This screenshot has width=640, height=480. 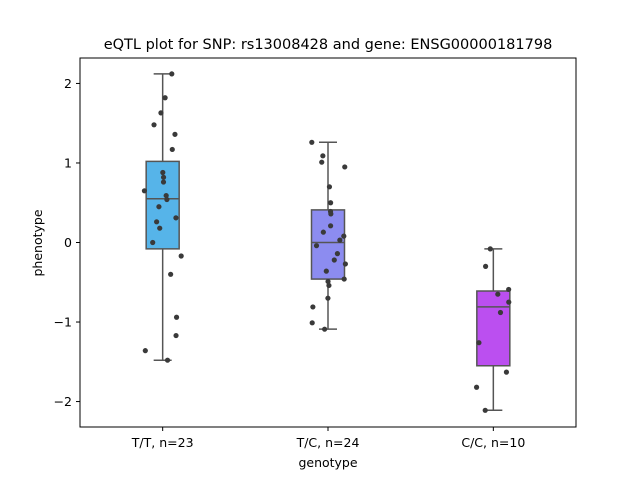 What do you see at coordinates (68, 83) in the screenshot?
I see `y-tick-label: 2` at bounding box center [68, 83].